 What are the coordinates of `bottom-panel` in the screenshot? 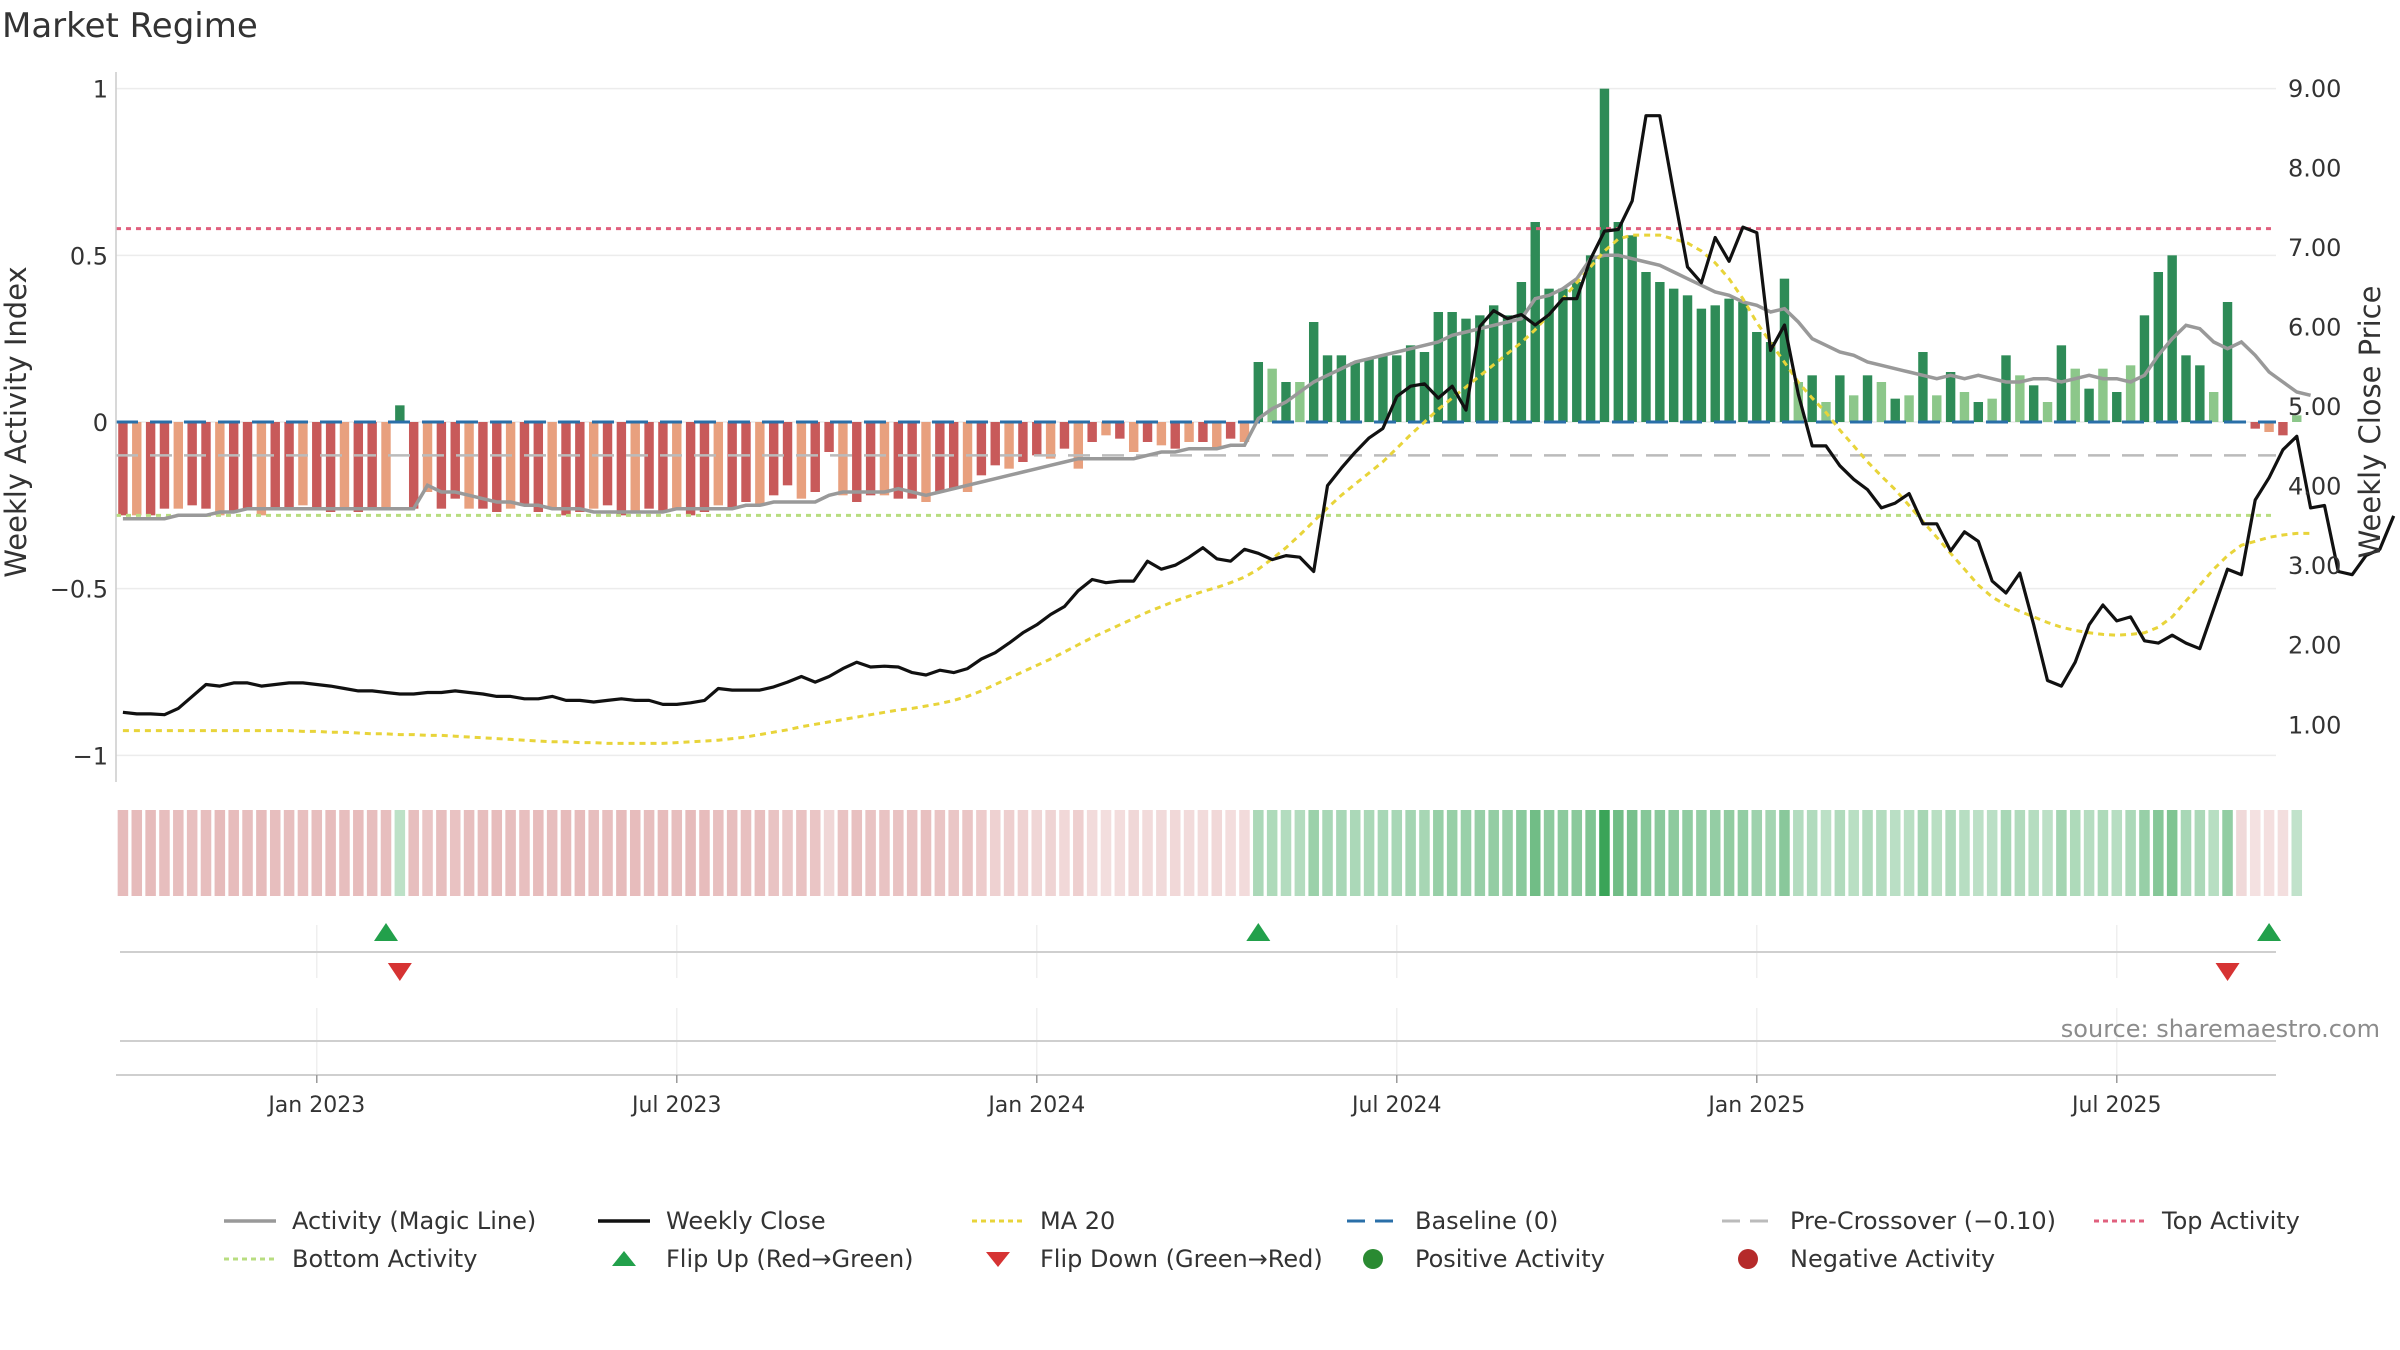 It's located at (1196, 1042).